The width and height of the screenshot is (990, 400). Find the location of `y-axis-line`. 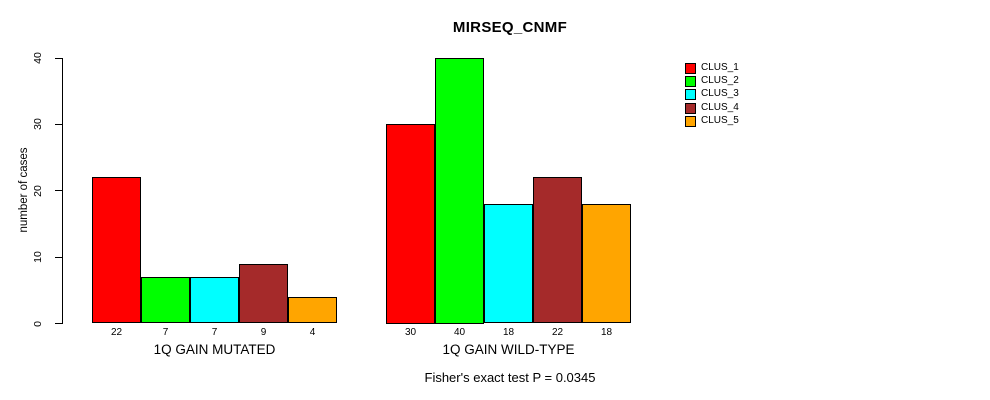

y-axis-line is located at coordinates (62, 191).